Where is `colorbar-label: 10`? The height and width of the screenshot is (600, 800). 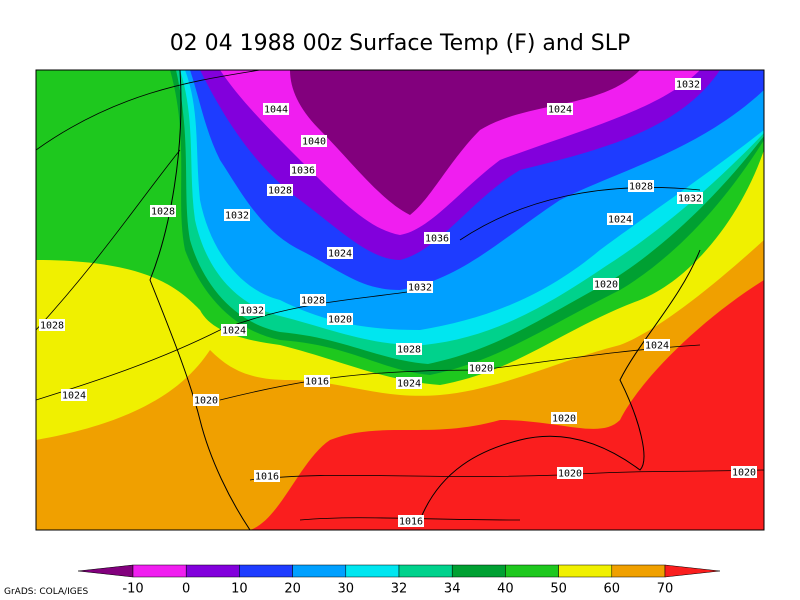 colorbar-label: 10 is located at coordinates (239, 589).